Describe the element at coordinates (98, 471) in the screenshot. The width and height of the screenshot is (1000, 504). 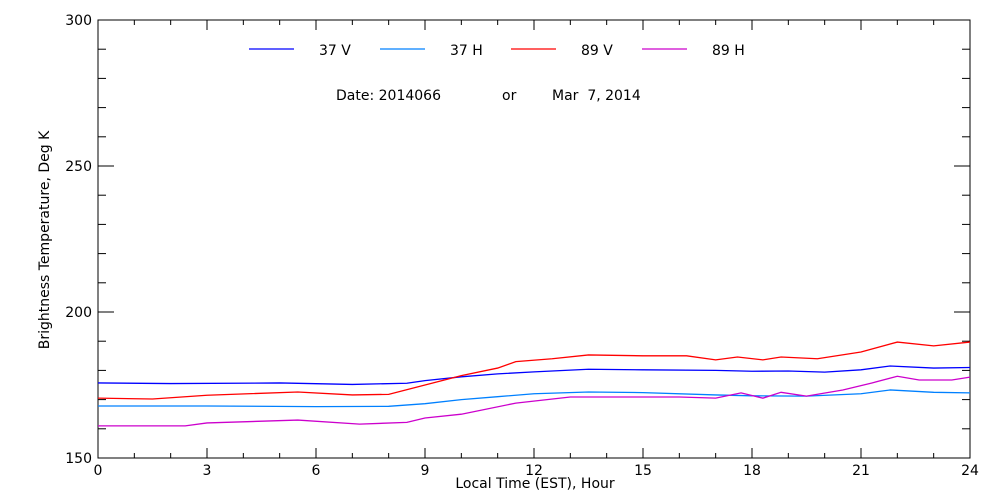
I see `x-tick-label: 0` at that location.